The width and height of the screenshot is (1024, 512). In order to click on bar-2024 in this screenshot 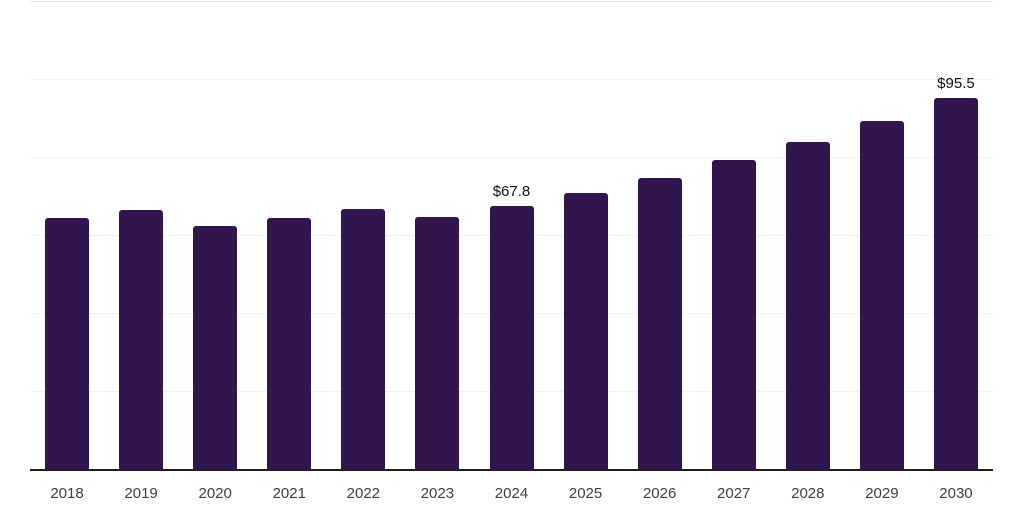, I will do `click(511, 337)`.